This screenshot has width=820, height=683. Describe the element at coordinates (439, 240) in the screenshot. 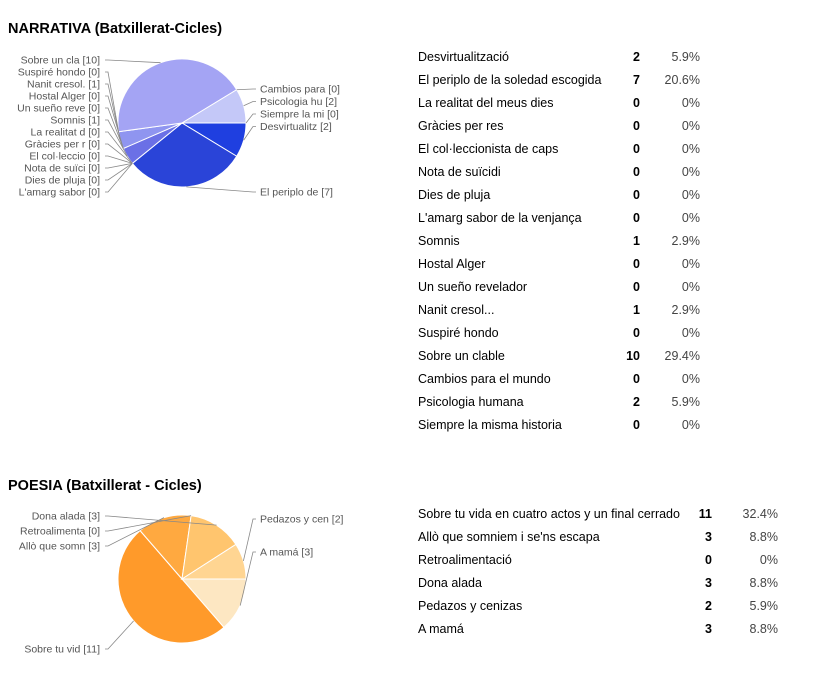

I see `result-label: Somnis` at that location.